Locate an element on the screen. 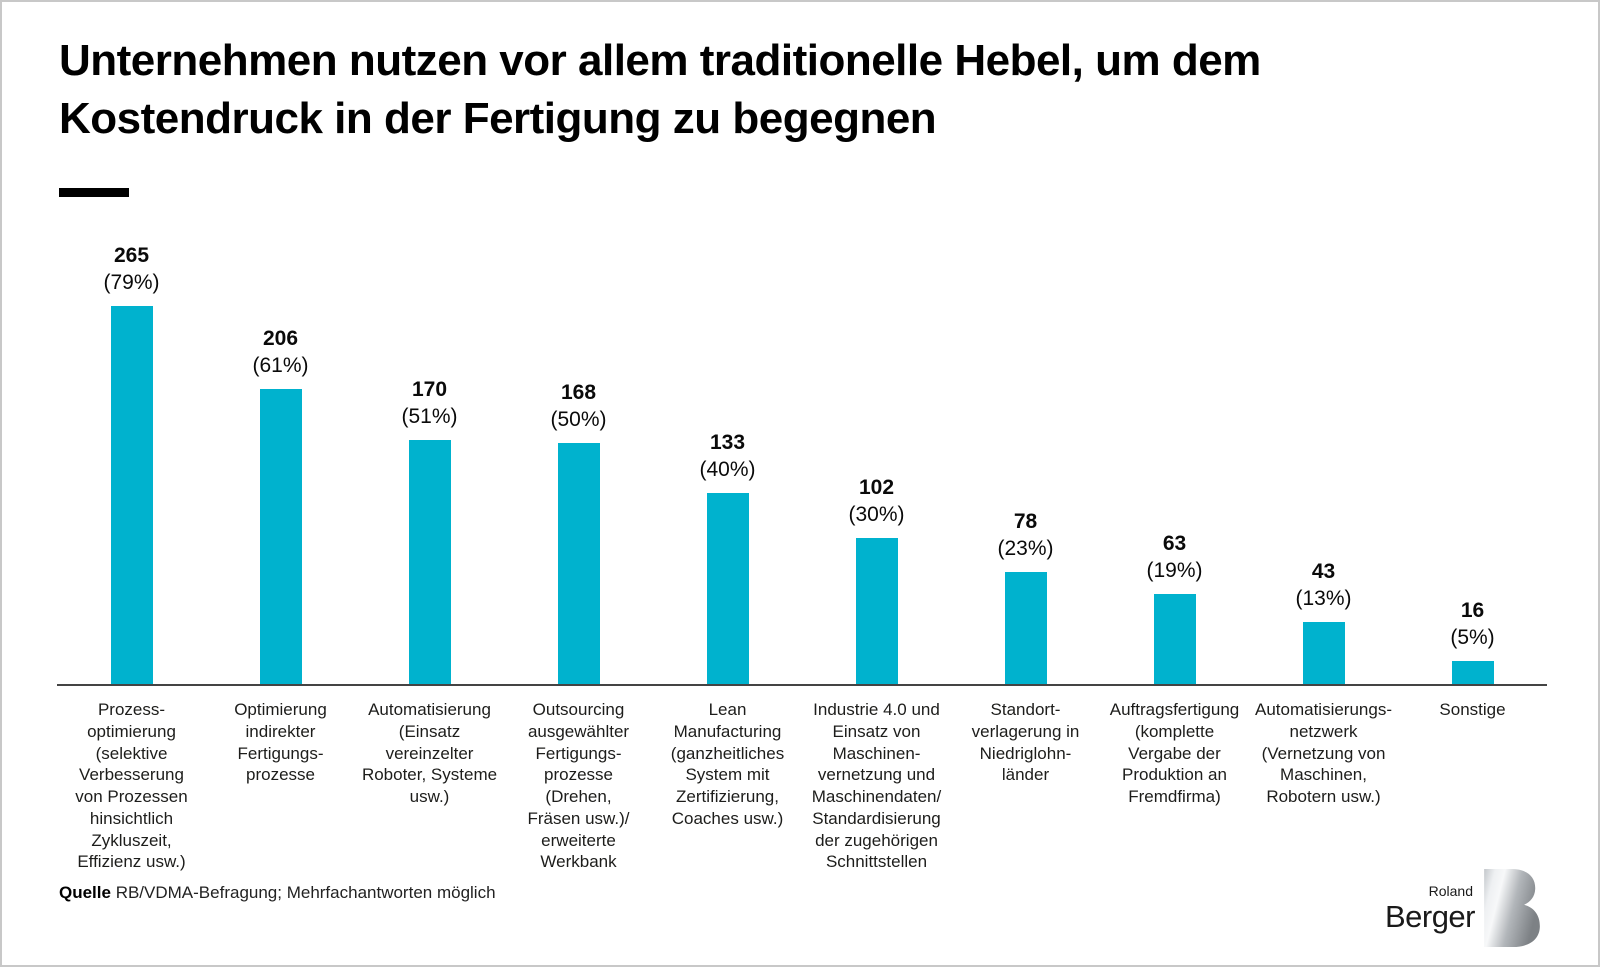 The image size is (1600, 967). bar-column: 63 (19%) is located at coordinates (1174, 463).